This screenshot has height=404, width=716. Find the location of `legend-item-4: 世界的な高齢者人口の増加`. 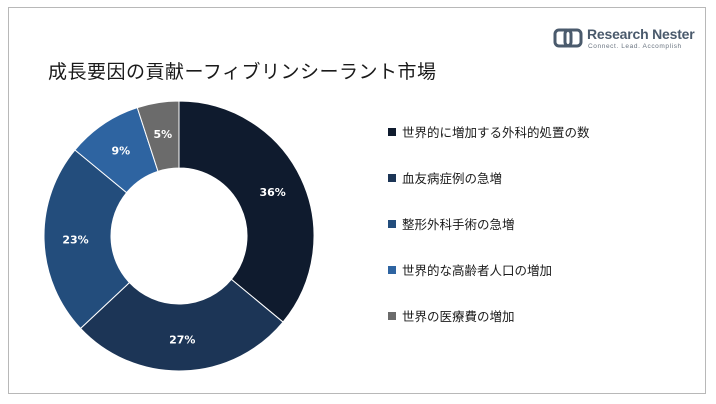

legend-item-4: 世界的な高齢者人口の増加 is located at coordinates (470, 269).